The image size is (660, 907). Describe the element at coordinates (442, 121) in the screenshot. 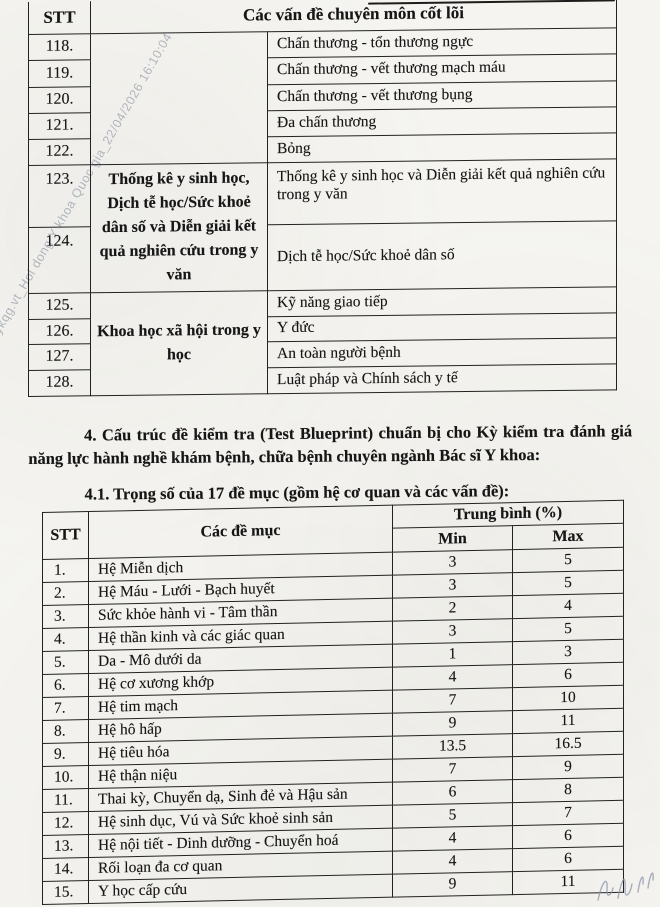

I see `topic-cell: Đa chấn thương` at that location.